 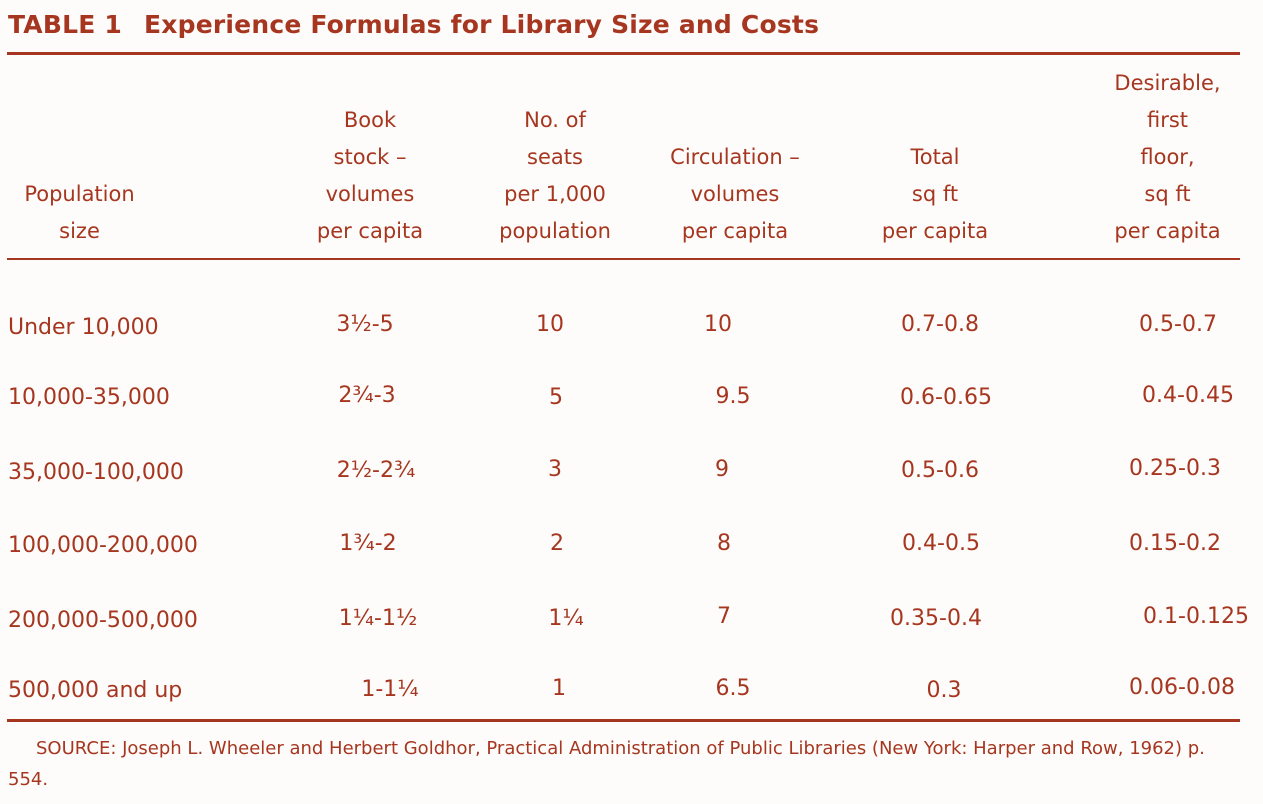 What do you see at coordinates (936, 618) in the screenshot?
I see `cell-total-sqft: 0.35-0.4` at bounding box center [936, 618].